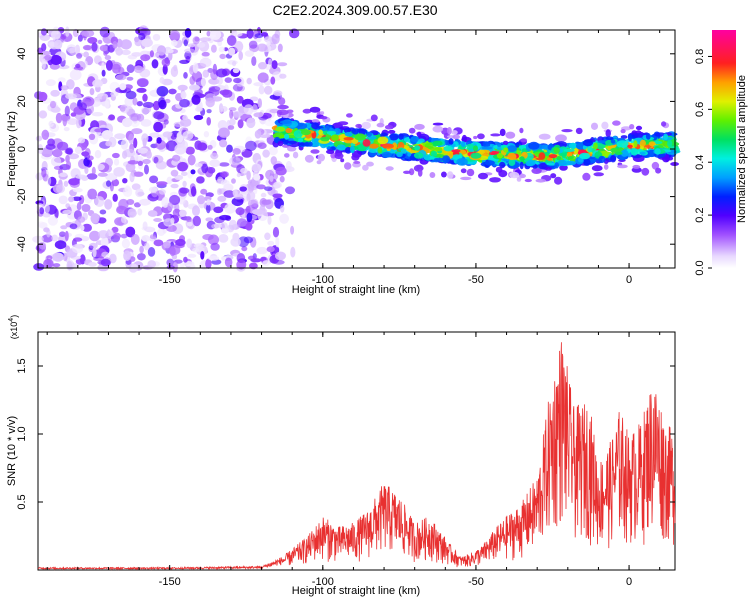  Describe the element at coordinates (13, 327) in the screenshot. I see `snr-y-multiplier: (x104)` at that location.